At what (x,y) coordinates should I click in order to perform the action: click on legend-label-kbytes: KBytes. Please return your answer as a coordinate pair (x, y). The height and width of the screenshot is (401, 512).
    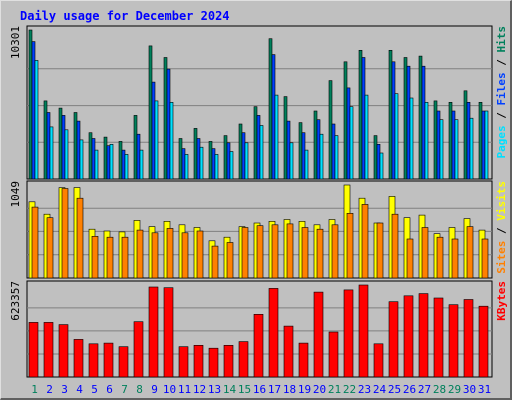
    Looking at the image, I should click on (501, 301).